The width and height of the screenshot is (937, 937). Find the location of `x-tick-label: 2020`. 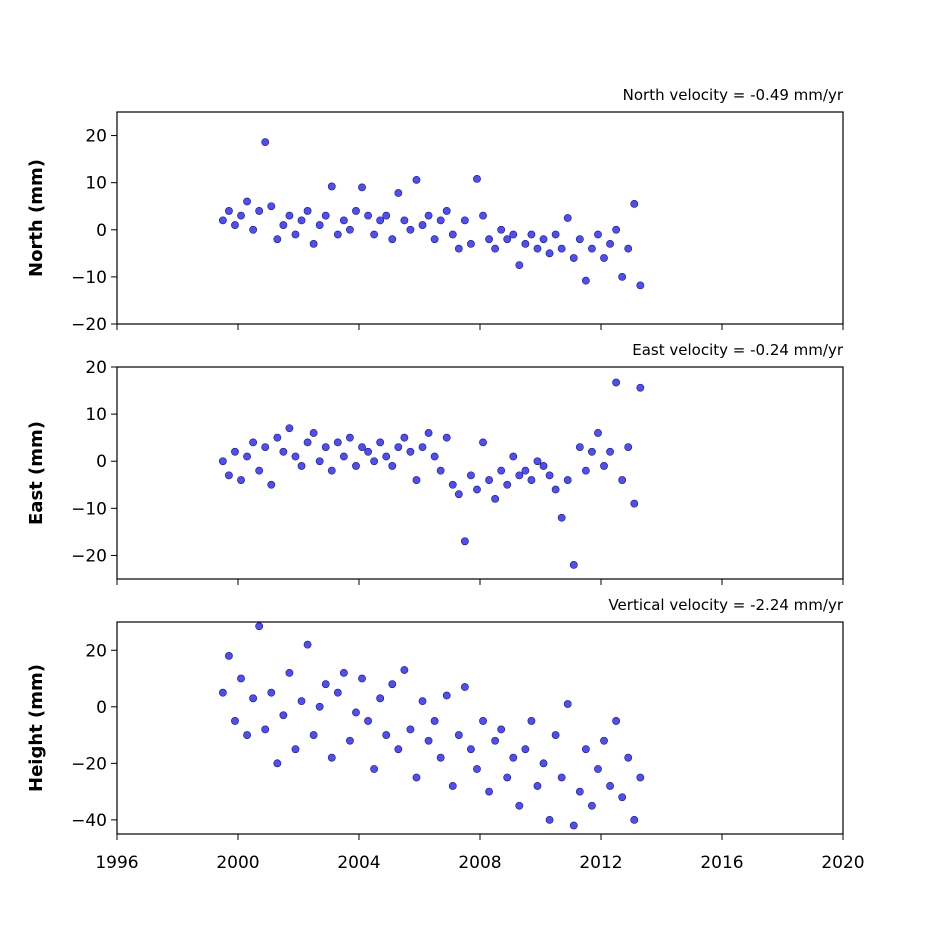

x-tick-label: 2020 is located at coordinates (842, 863).